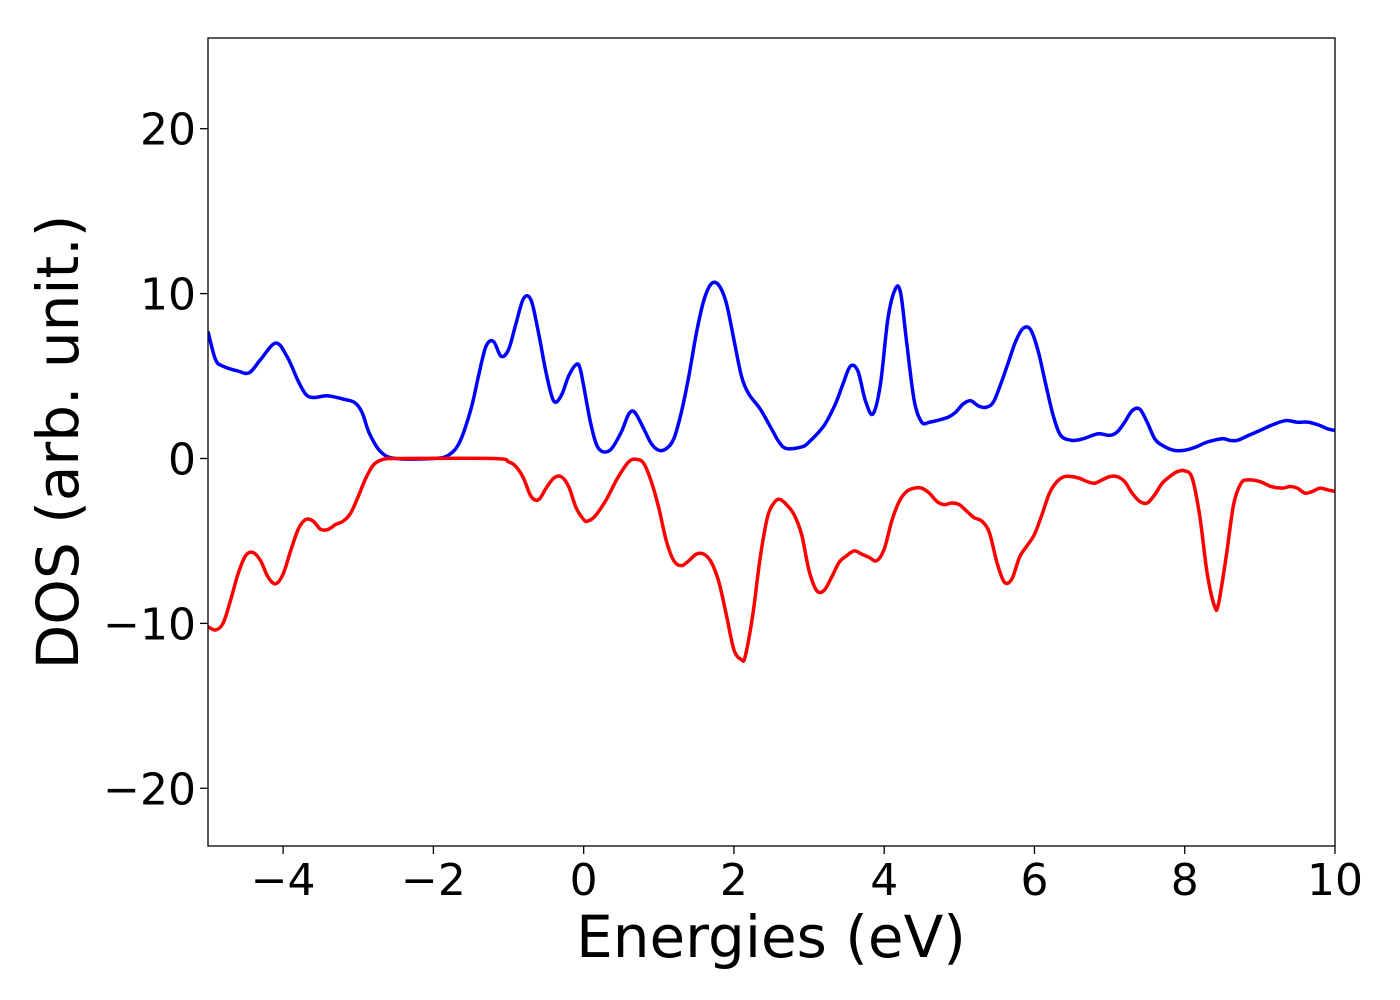 Image resolution: width=1400 pixels, height=1000 pixels. I want to click on x-tick-label: 2, so click(734, 880).